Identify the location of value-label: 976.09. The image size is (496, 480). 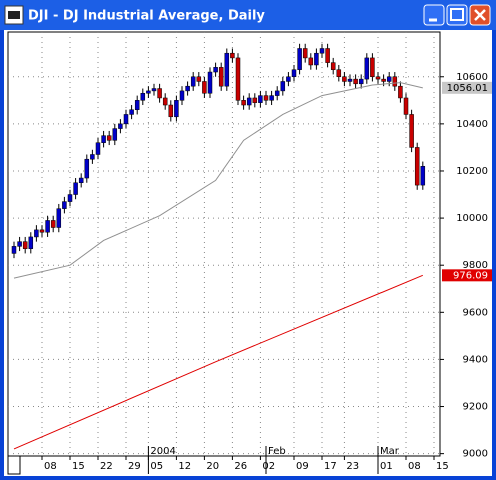
(470, 275).